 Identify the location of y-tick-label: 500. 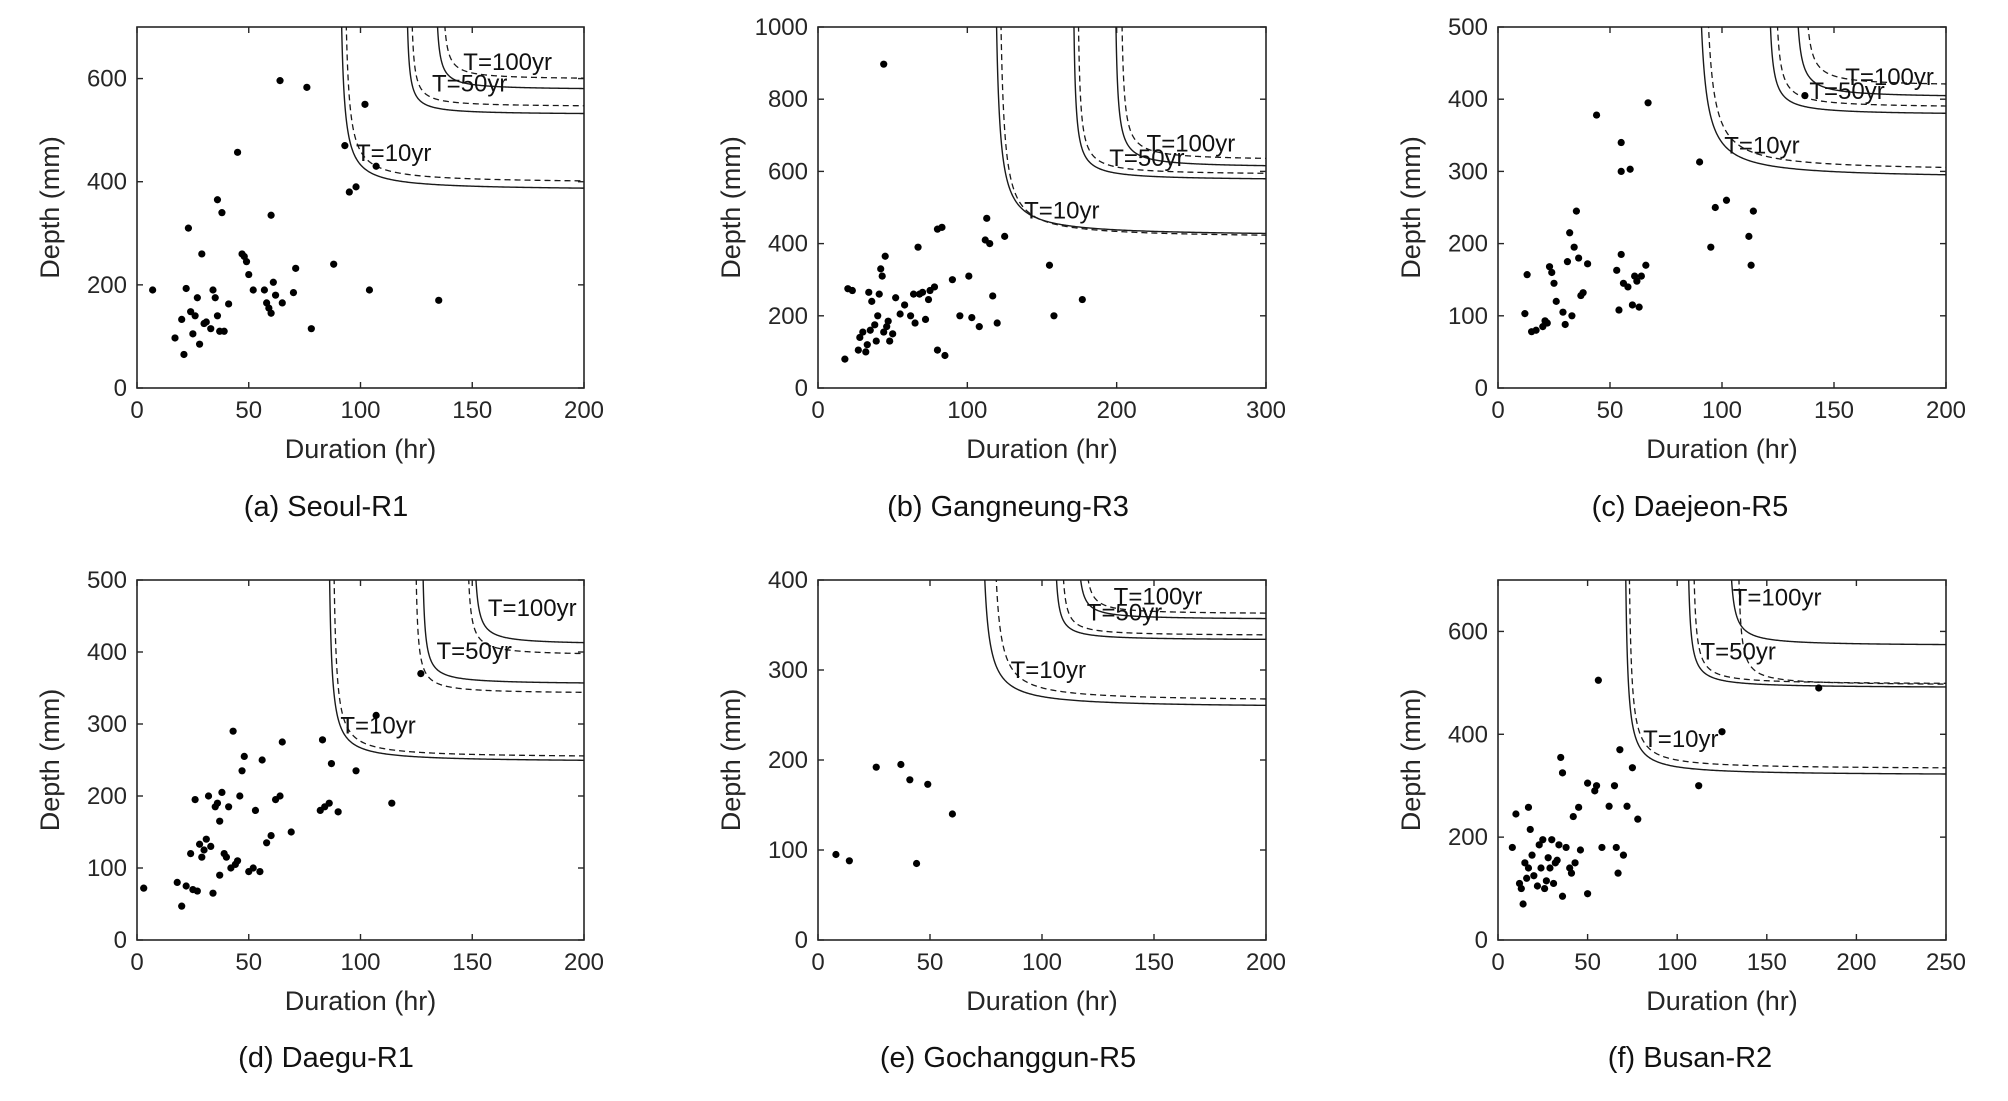
(1468, 27).